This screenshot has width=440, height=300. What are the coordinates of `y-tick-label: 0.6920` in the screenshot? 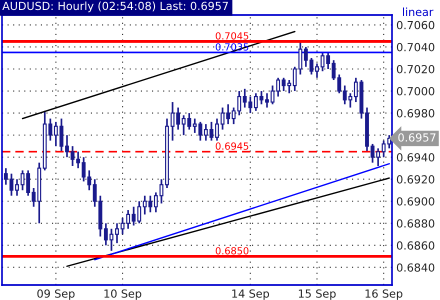 It's located at (415, 179).